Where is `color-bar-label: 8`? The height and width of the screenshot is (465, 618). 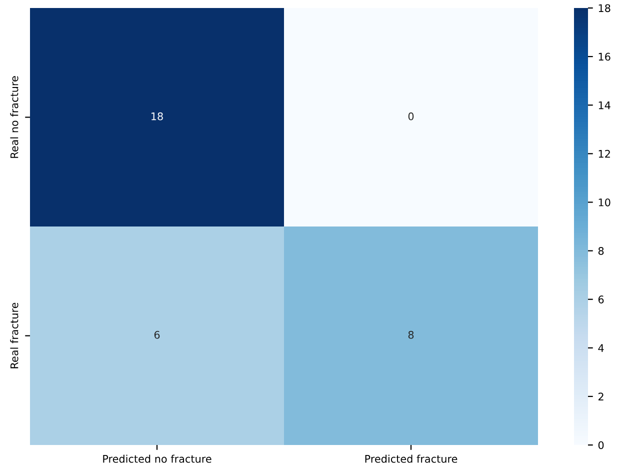 color-bar-label: 8 is located at coordinates (601, 251).